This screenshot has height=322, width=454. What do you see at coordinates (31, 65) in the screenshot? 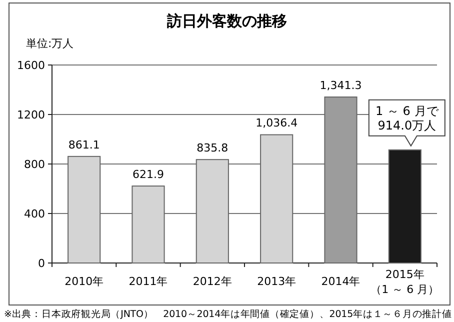
I see `y-tick-label: 1600` at bounding box center [31, 65].